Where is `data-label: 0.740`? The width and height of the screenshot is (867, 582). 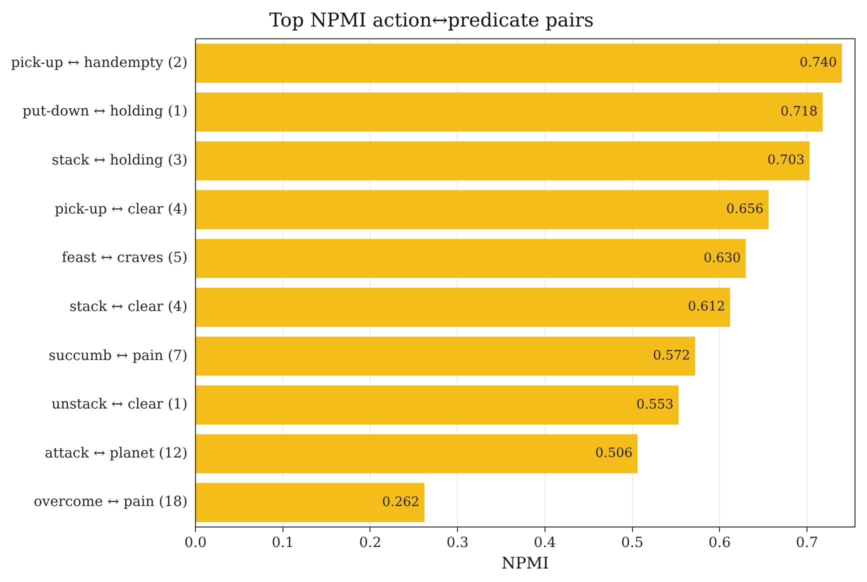 data-label: 0.740 is located at coordinates (818, 63).